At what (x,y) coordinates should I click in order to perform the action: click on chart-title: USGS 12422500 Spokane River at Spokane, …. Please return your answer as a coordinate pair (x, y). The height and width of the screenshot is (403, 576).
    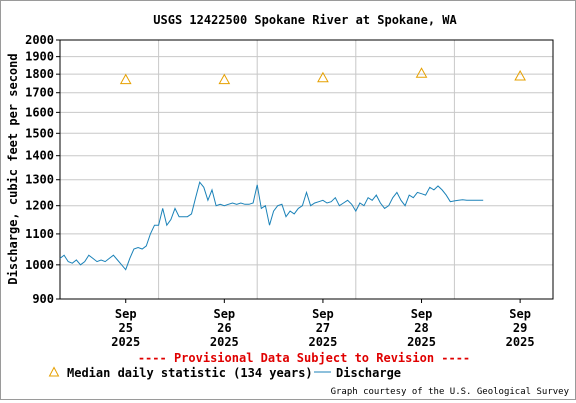
    Looking at the image, I should click on (305, 20).